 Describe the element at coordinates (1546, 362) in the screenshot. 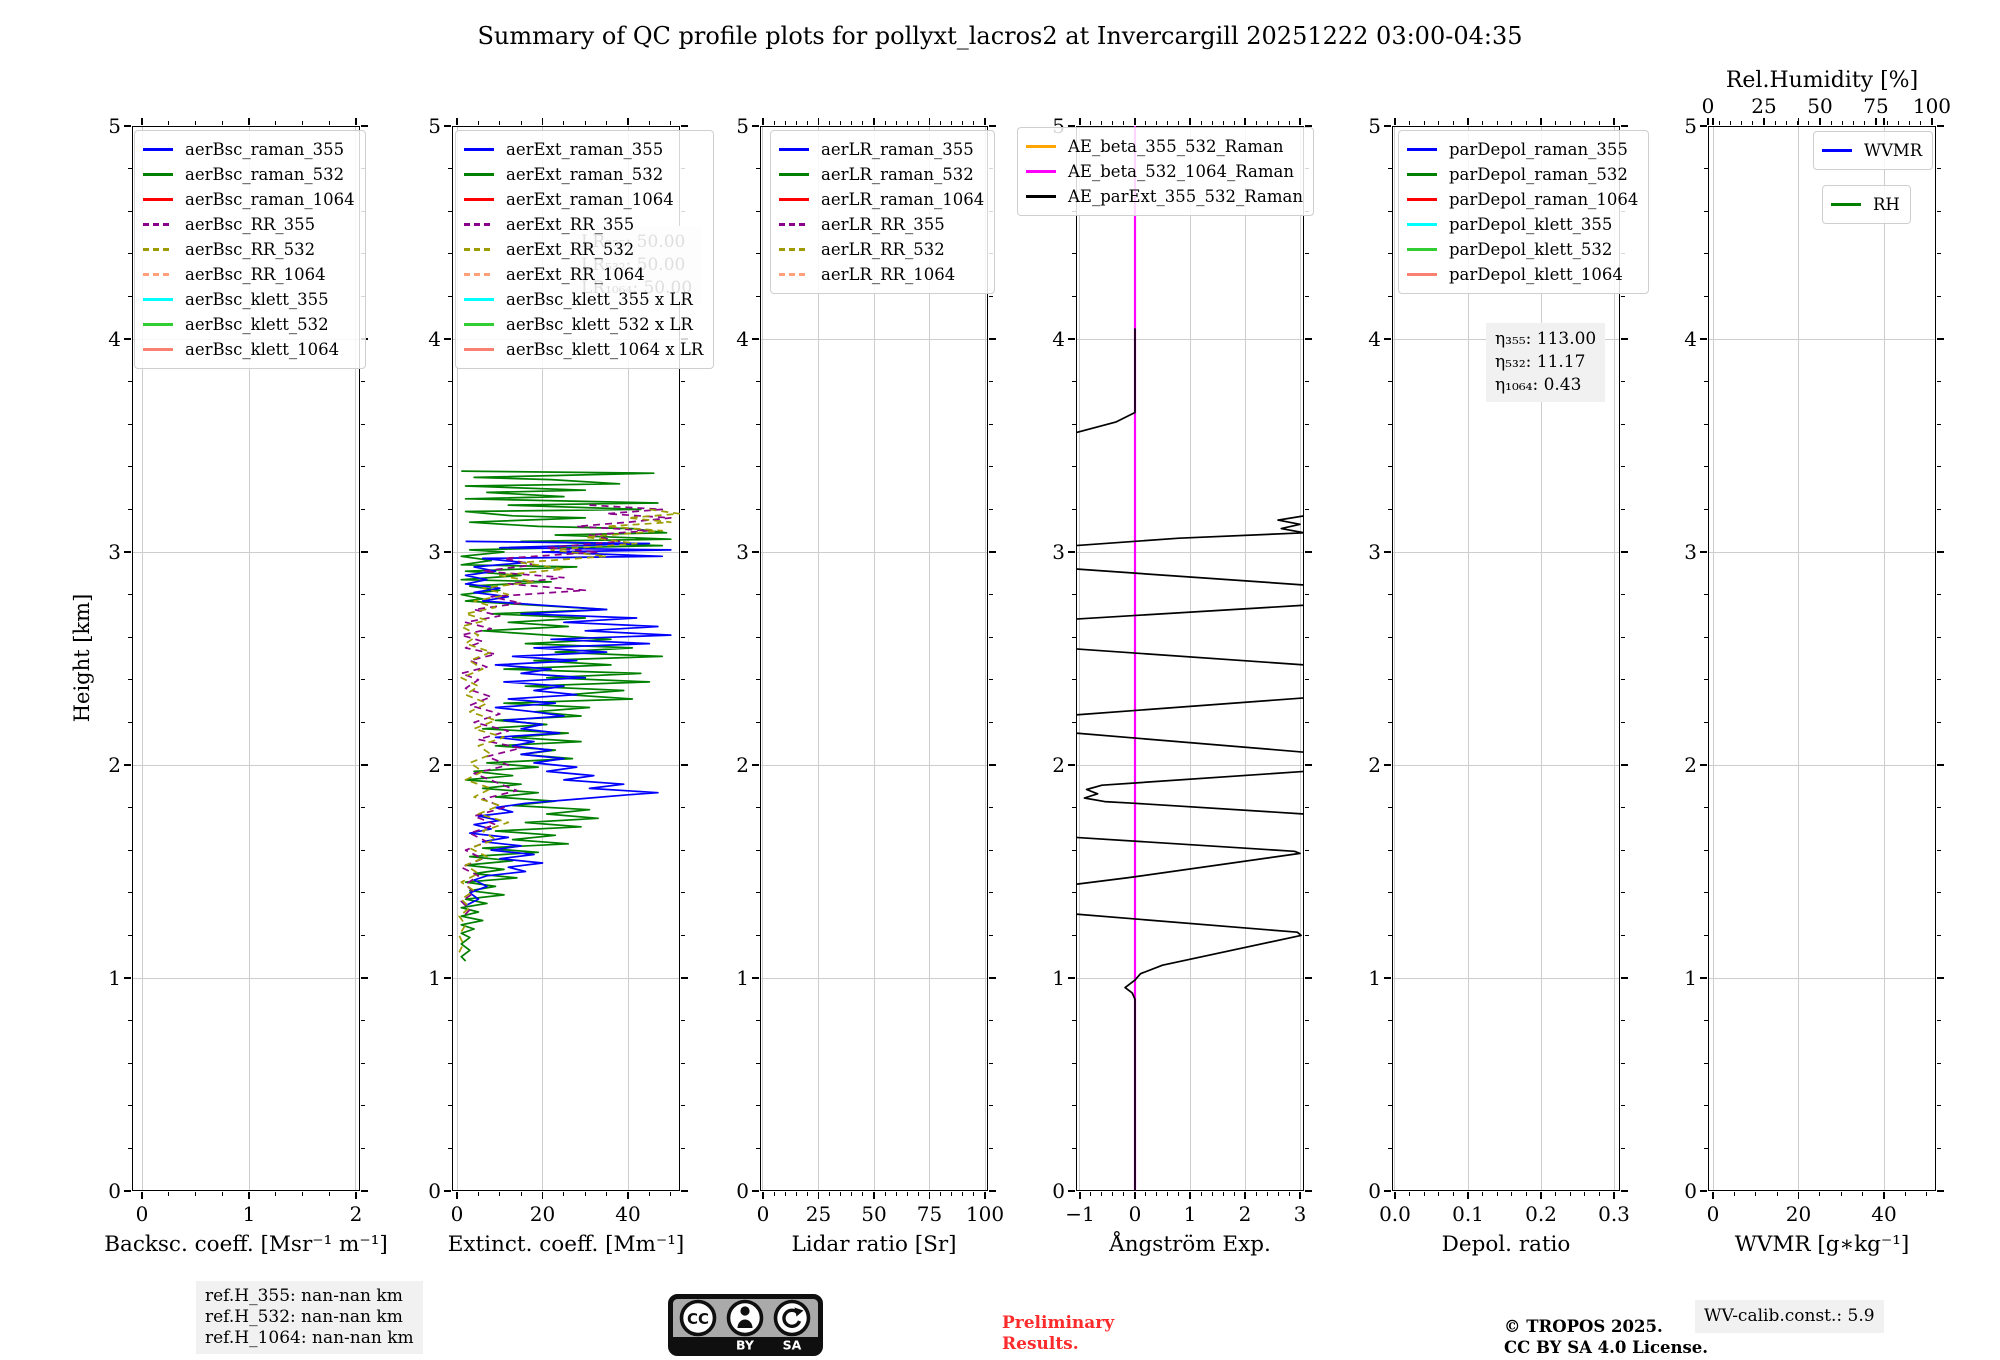

I see `eta-calibration-annotation: η₃₅₅: 113.00 η₅₃₂: 11.17 η₁₀₆₄: 0.43` at that location.